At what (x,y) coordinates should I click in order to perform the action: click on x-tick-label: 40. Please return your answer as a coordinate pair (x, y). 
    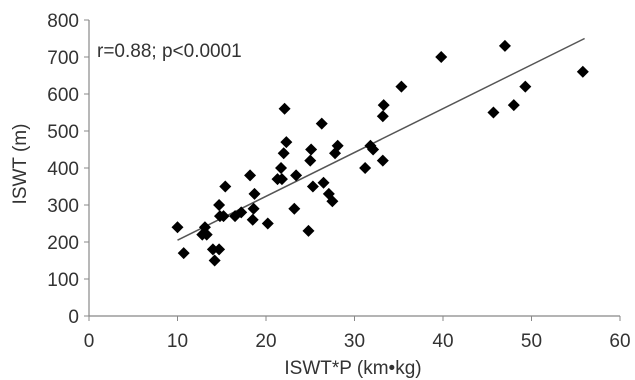
    Looking at the image, I should click on (442, 341).